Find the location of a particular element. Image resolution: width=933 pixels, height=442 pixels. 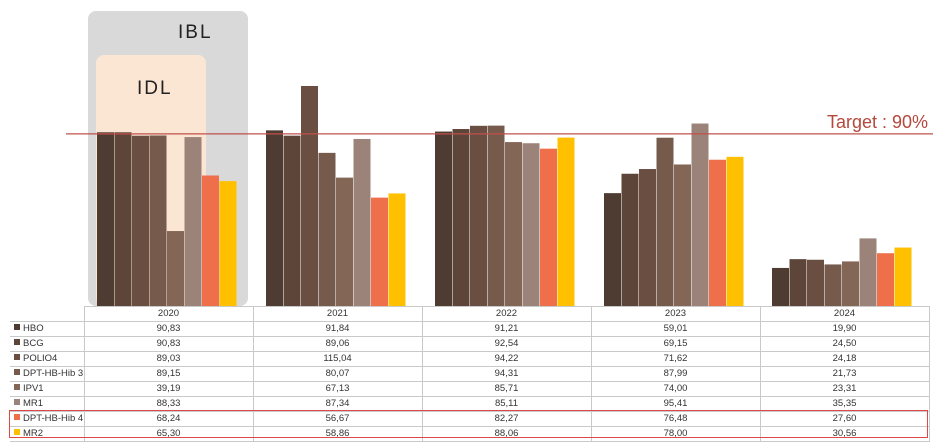

table-cell: 69,15 is located at coordinates (675, 344).